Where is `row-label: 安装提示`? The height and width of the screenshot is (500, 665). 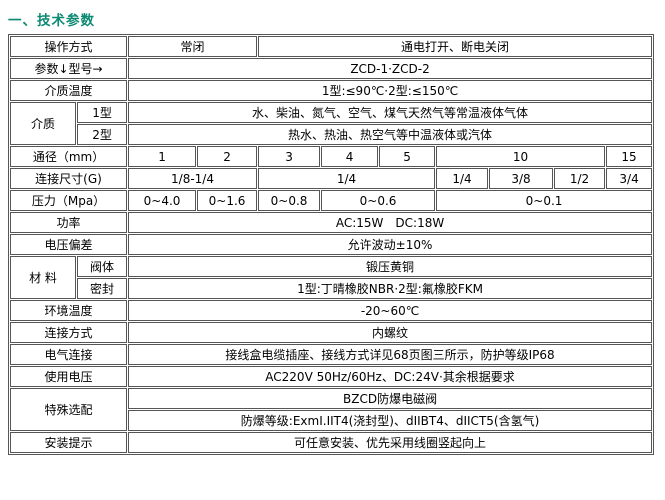
row-label: 安装提示 is located at coordinates (69, 442).